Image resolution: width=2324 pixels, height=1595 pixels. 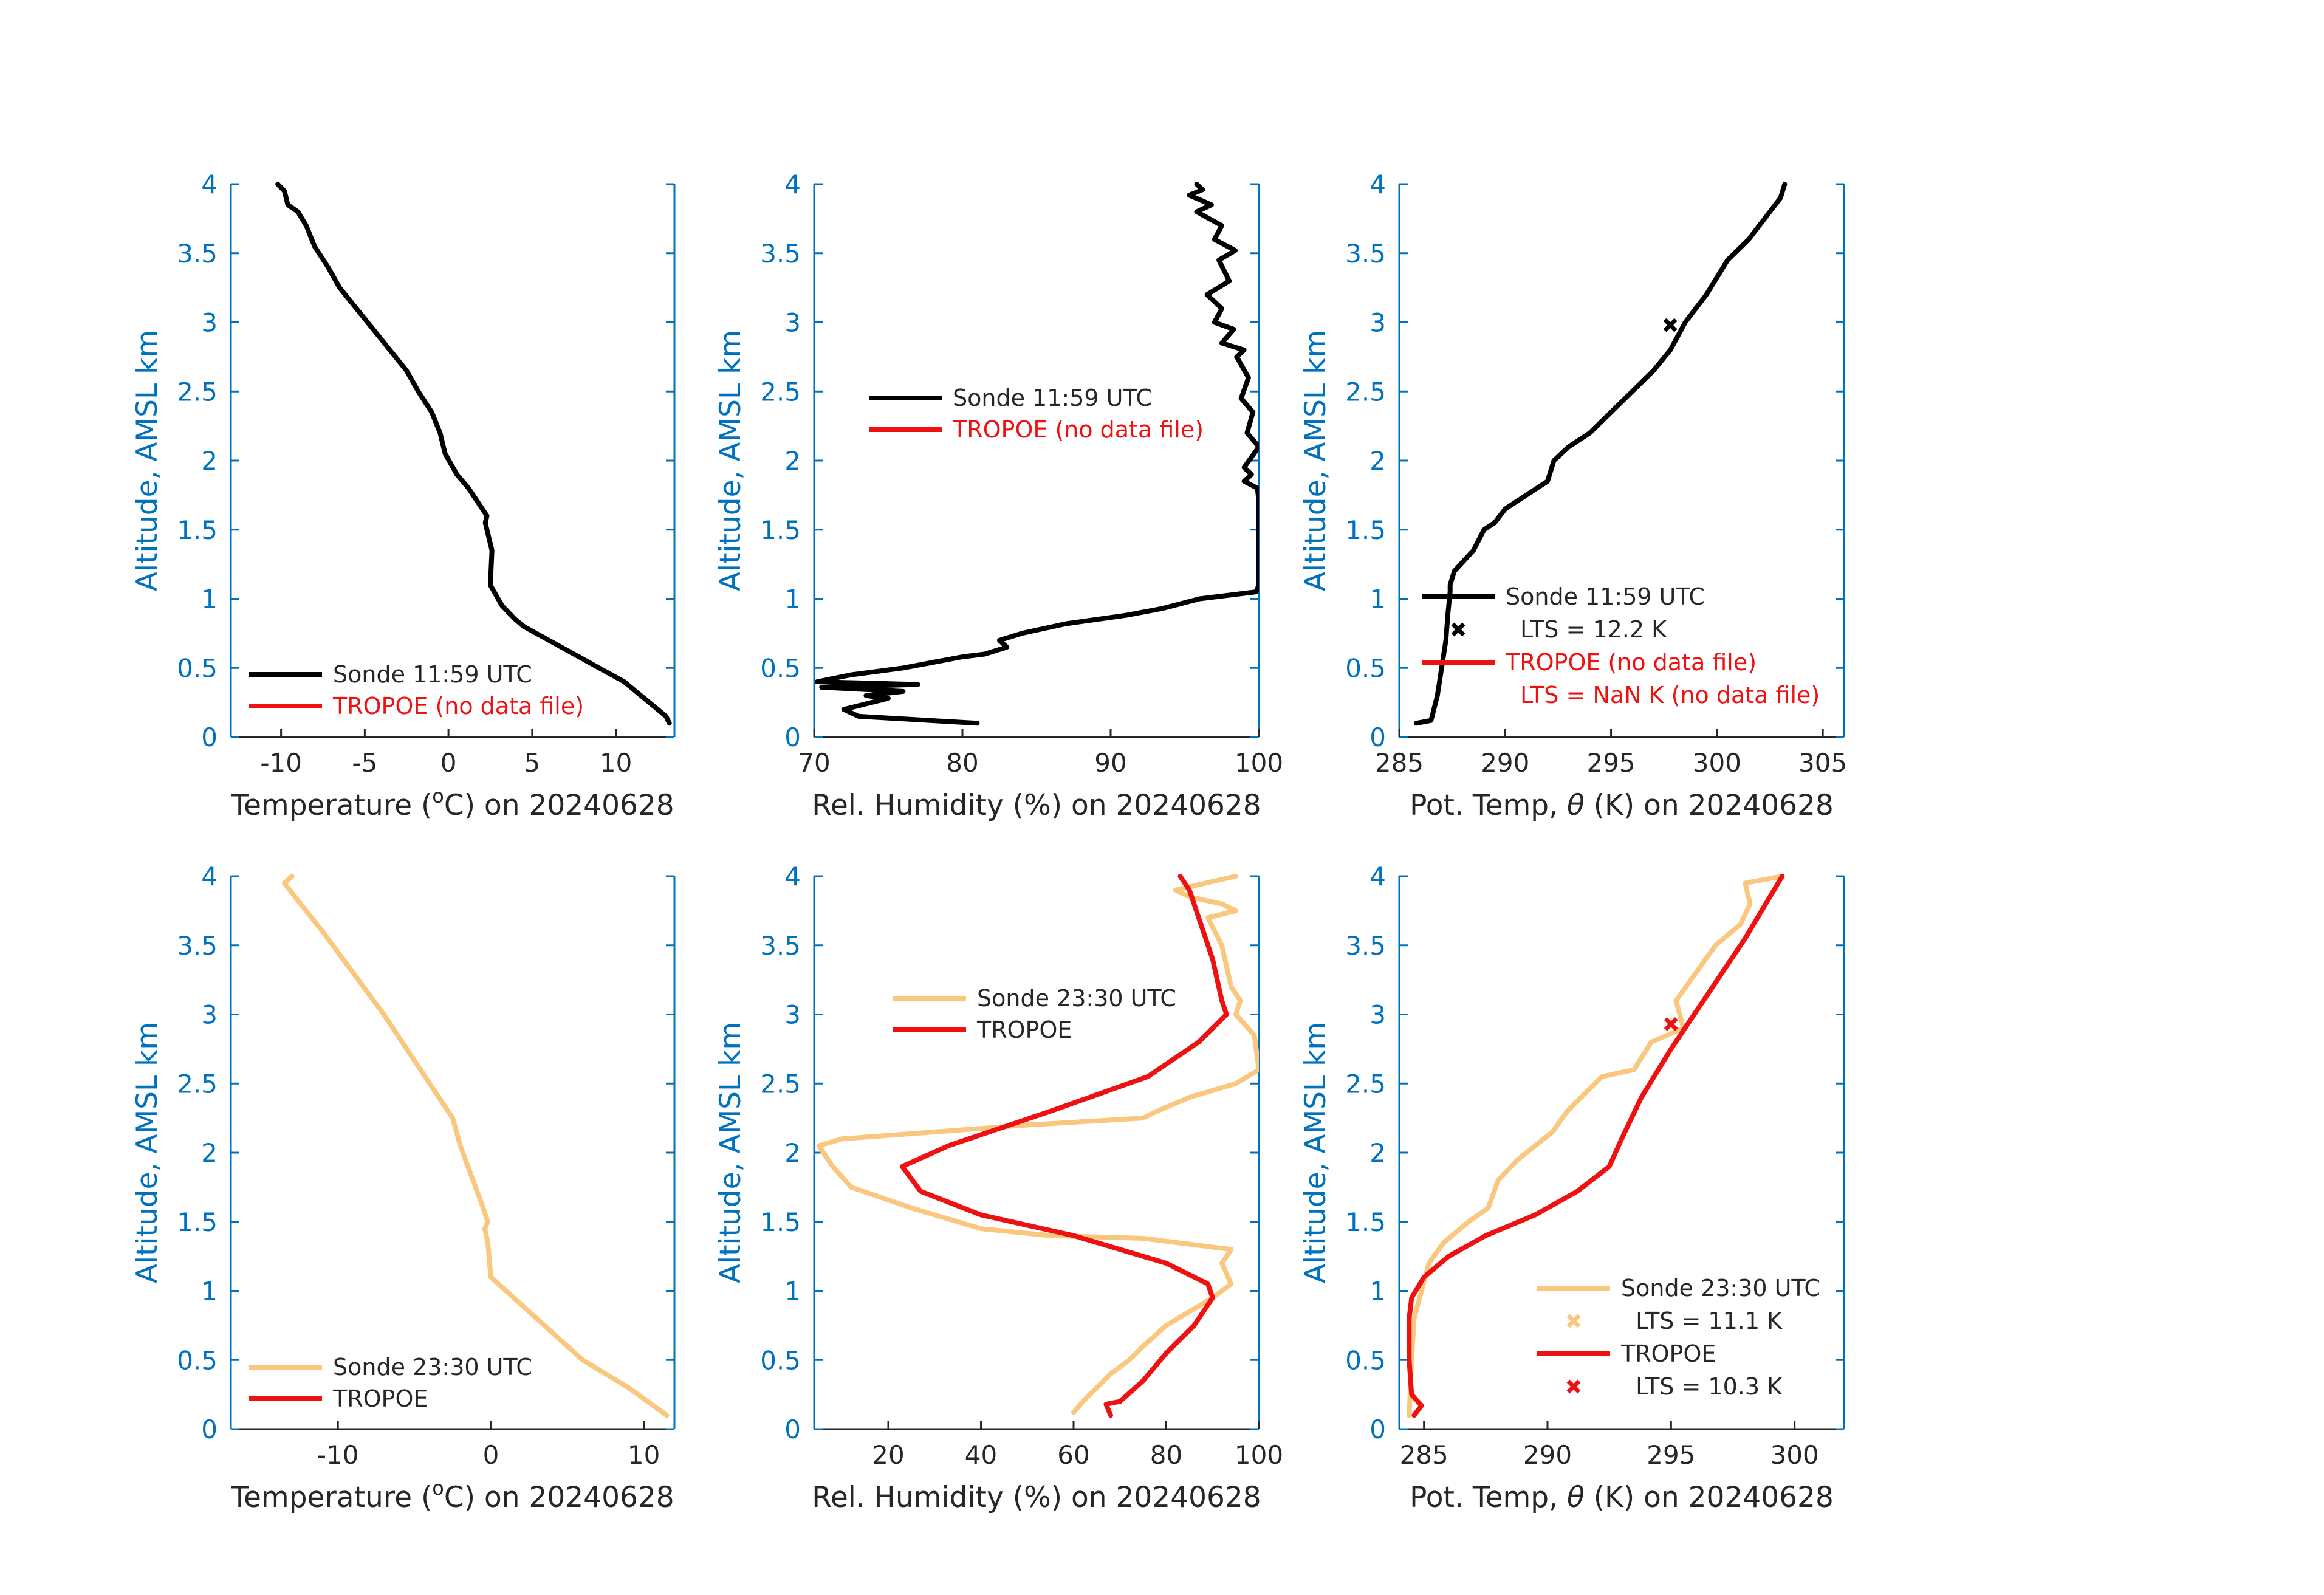 I want to click on legend-entry-label: LTS = 10.3 K, so click(x=1702, y=1386).